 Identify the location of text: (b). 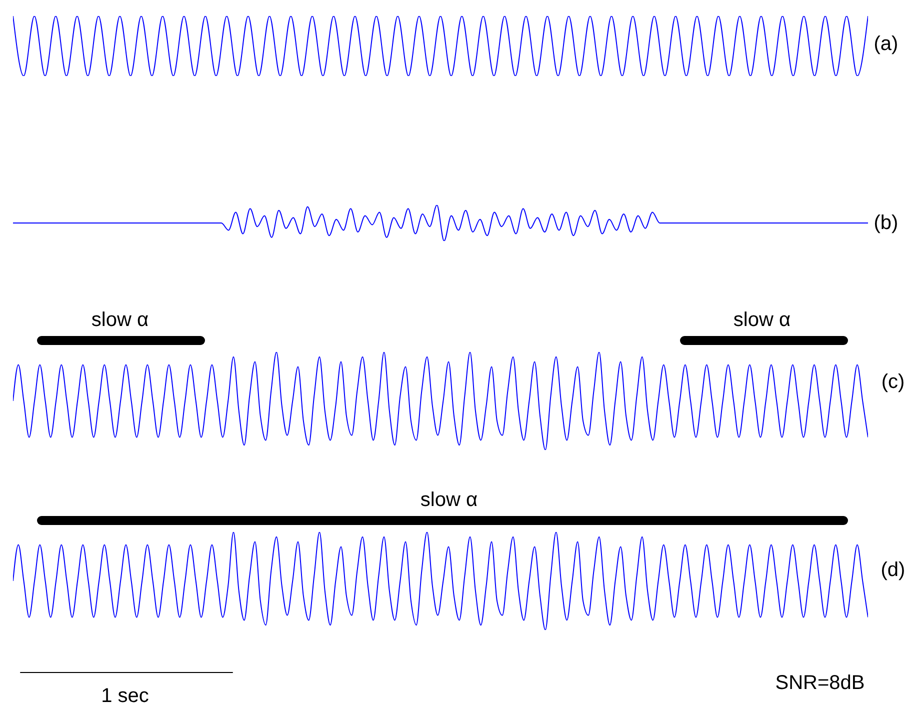
(886, 223).